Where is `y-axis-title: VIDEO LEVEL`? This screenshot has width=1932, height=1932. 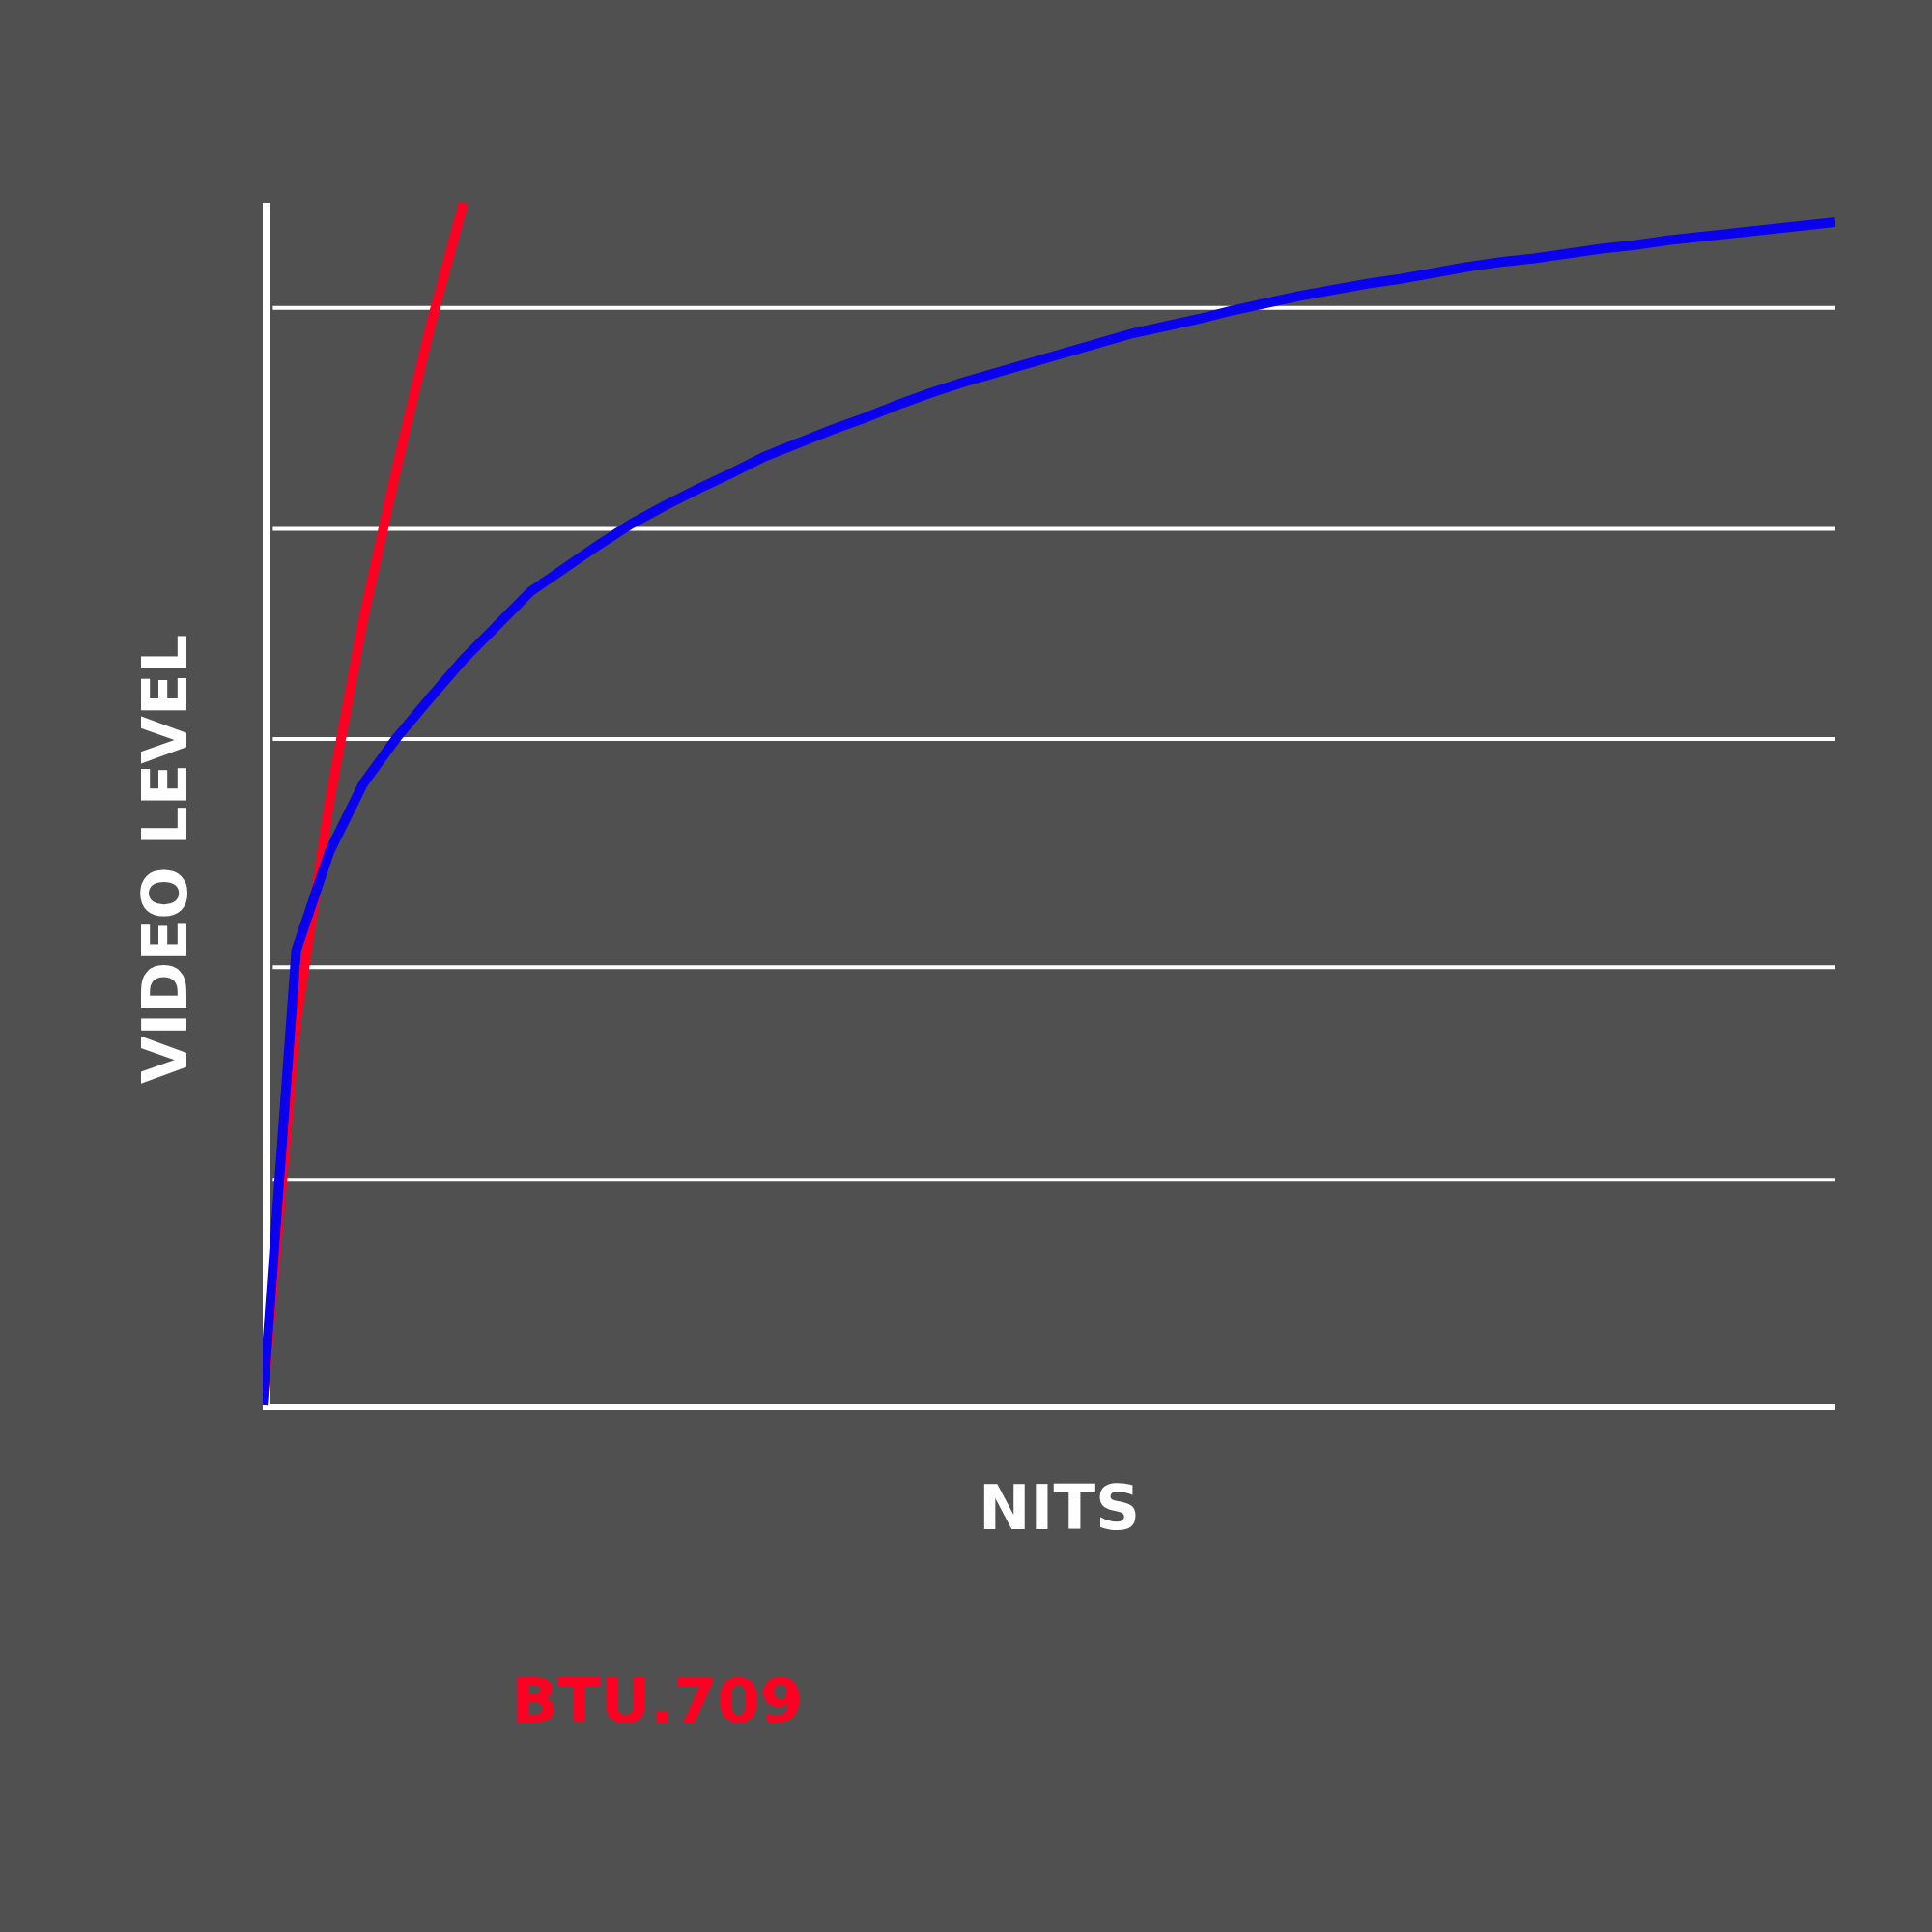 y-axis-title: VIDEO LEVEL is located at coordinates (165, 859).